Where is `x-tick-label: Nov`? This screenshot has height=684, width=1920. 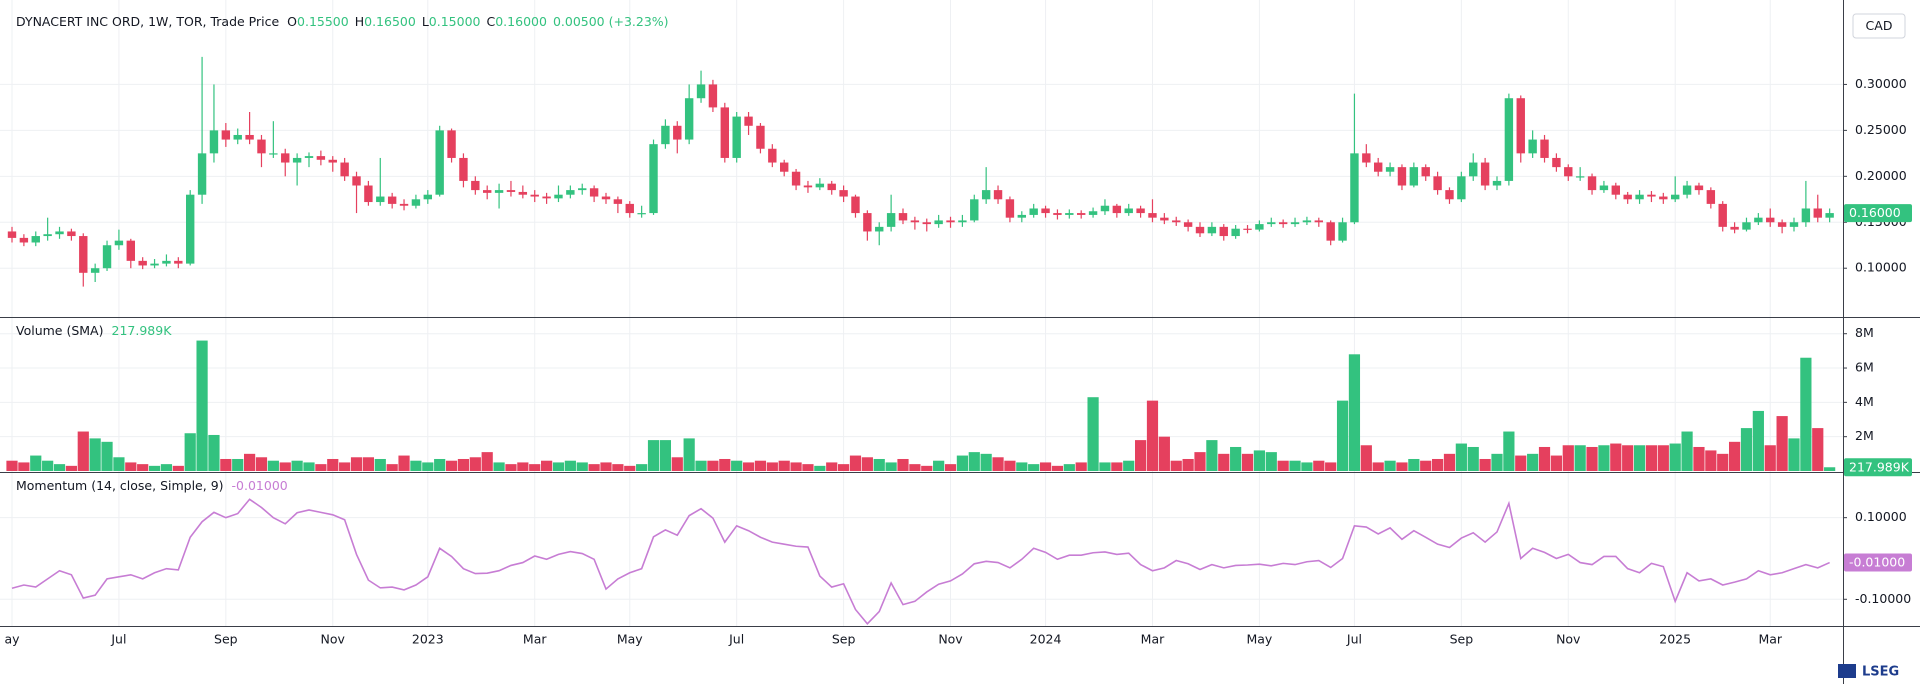 x-tick-label: Nov is located at coordinates (950, 639).